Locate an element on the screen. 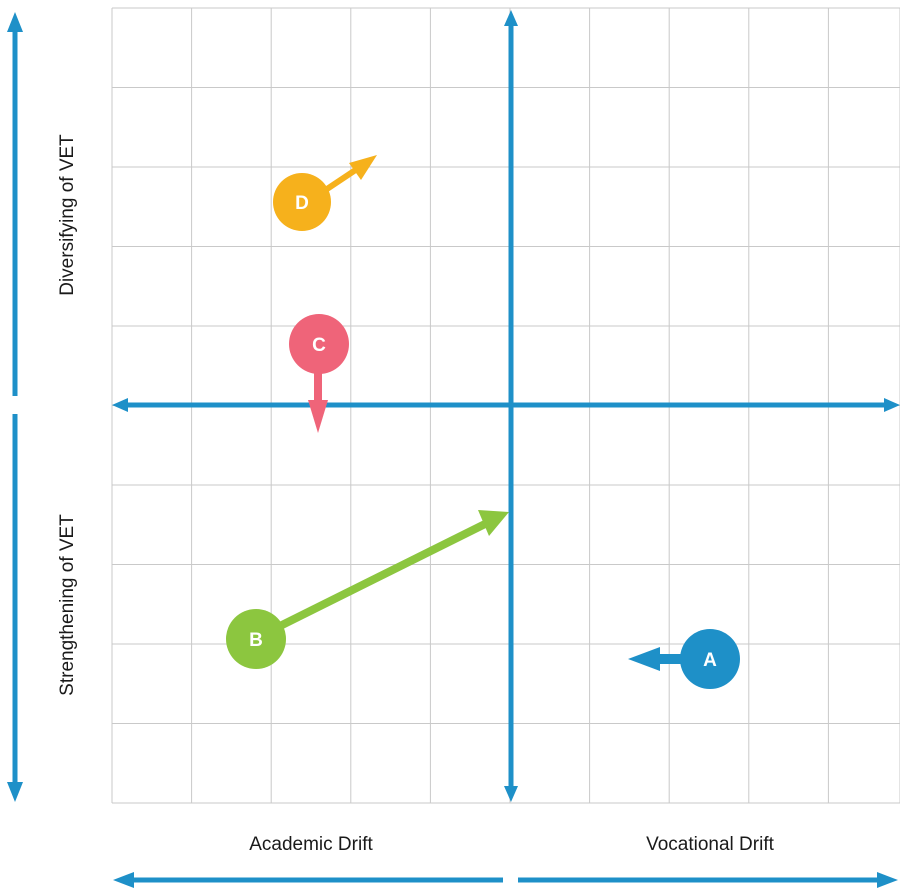 The image size is (900, 893). marker-d-circle is located at coordinates (302, 202).